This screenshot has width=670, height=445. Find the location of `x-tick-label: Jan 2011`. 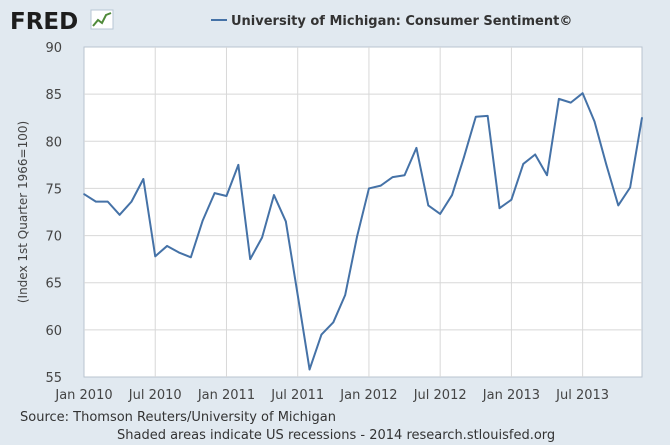

x-tick-label: Jan 2011 is located at coordinates (226, 395).